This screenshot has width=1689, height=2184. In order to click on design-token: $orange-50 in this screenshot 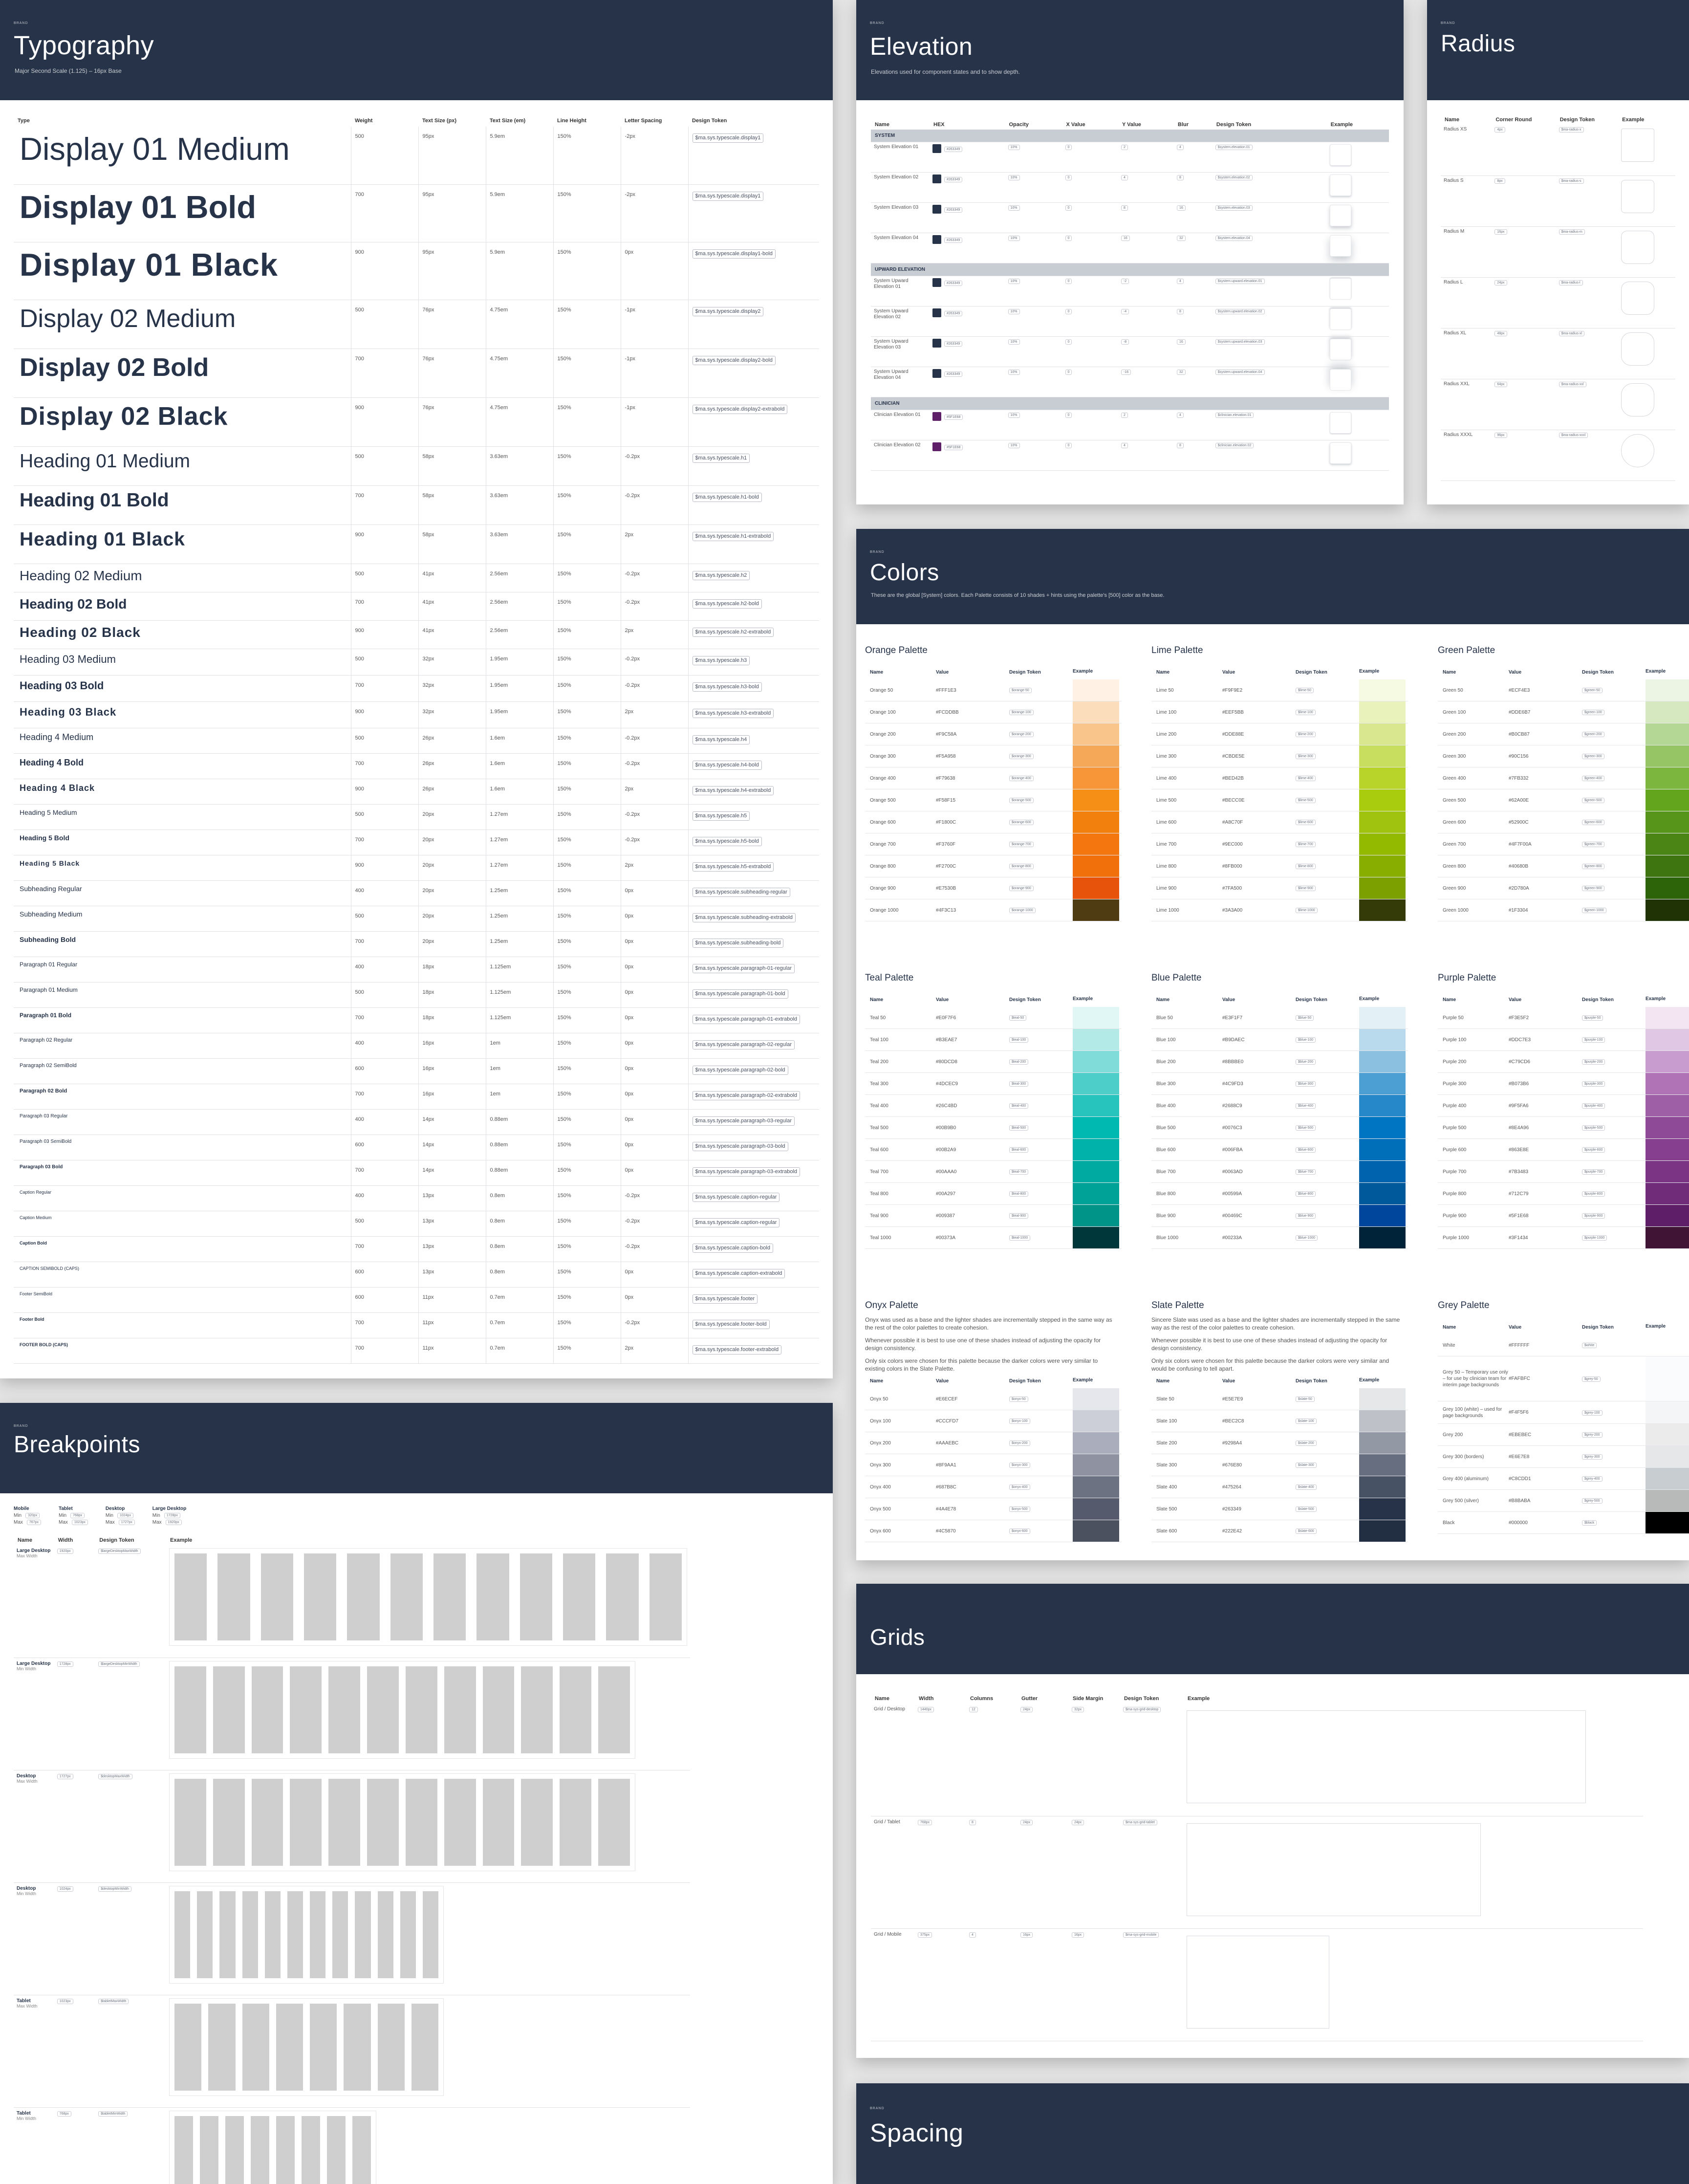, I will do `click(1021, 690)`.